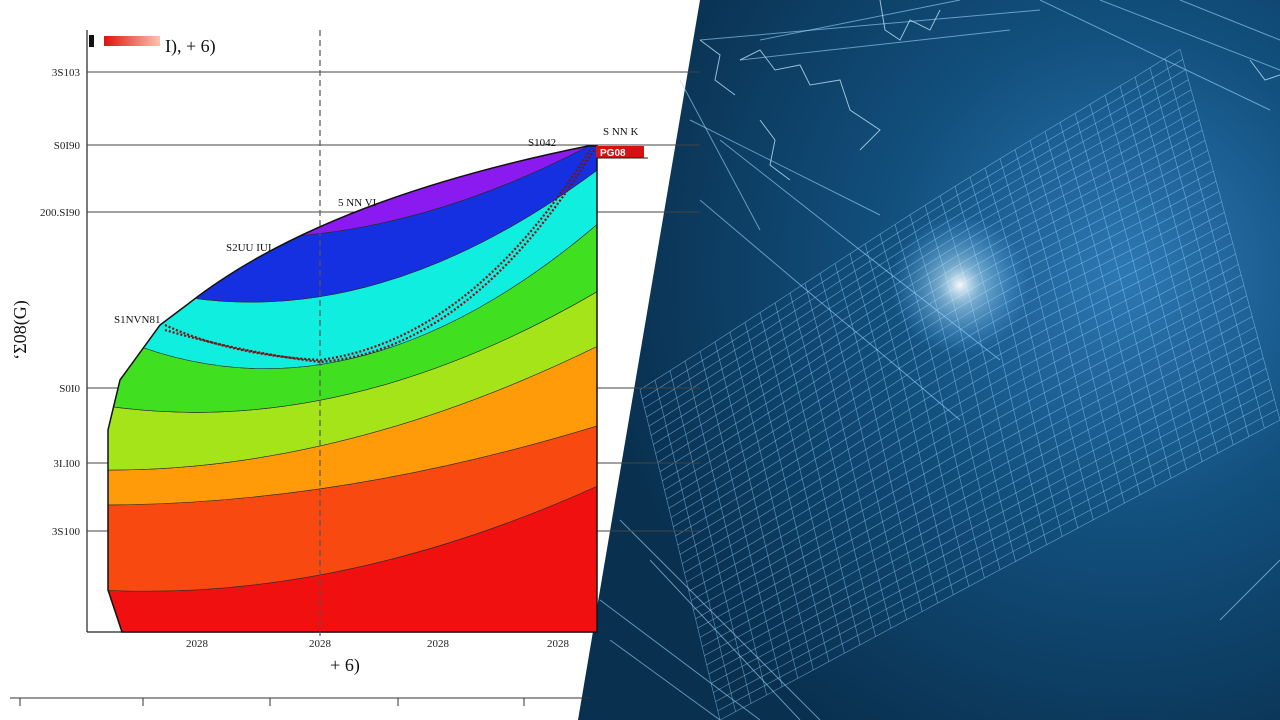 The width and height of the screenshot is (1280, 720). I want to click on legend-swatch, so click(132, 41).